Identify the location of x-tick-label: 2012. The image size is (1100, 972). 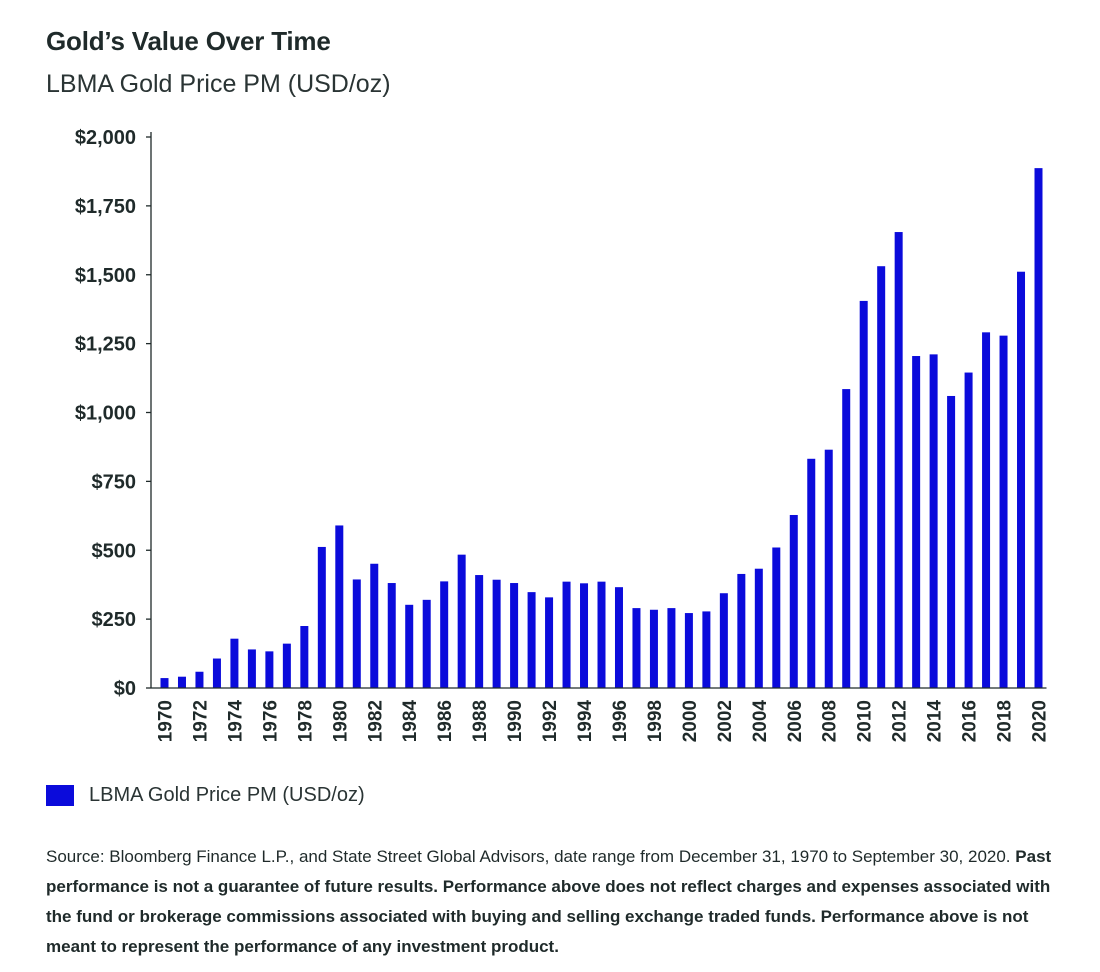
(900, 721).